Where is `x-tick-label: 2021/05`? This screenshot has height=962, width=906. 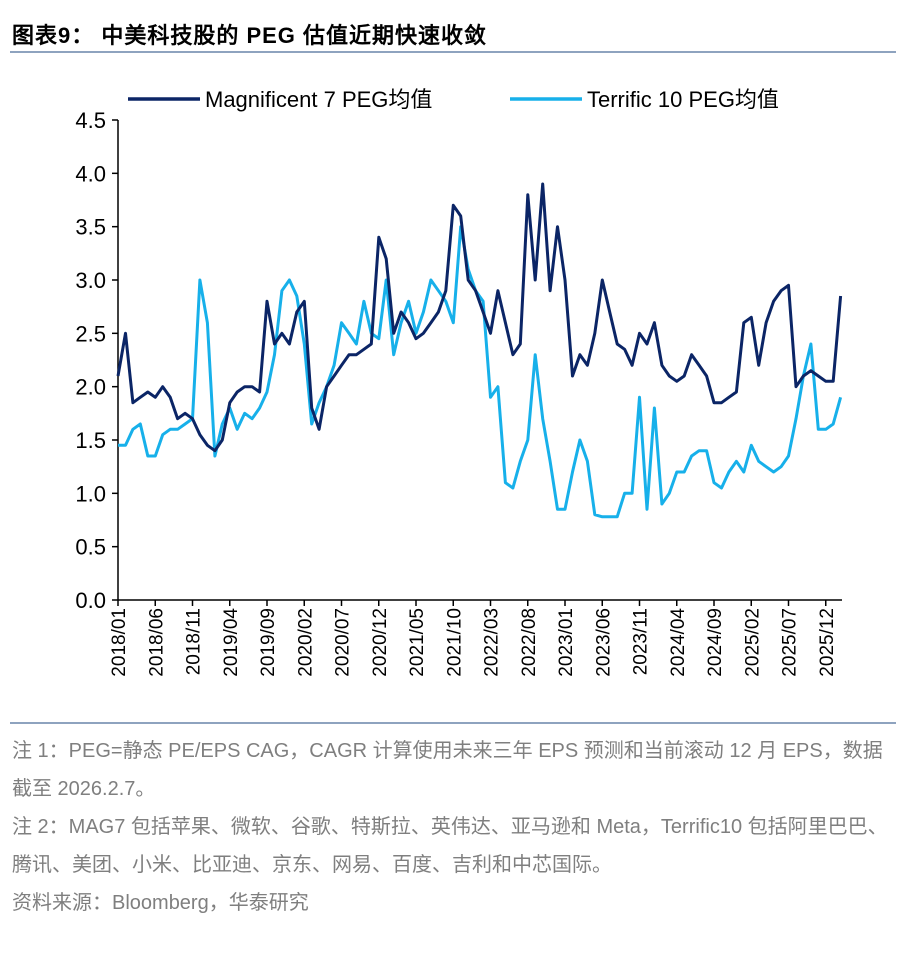
x-tick-label: 2021/05 is located at coordinates (417, 642).